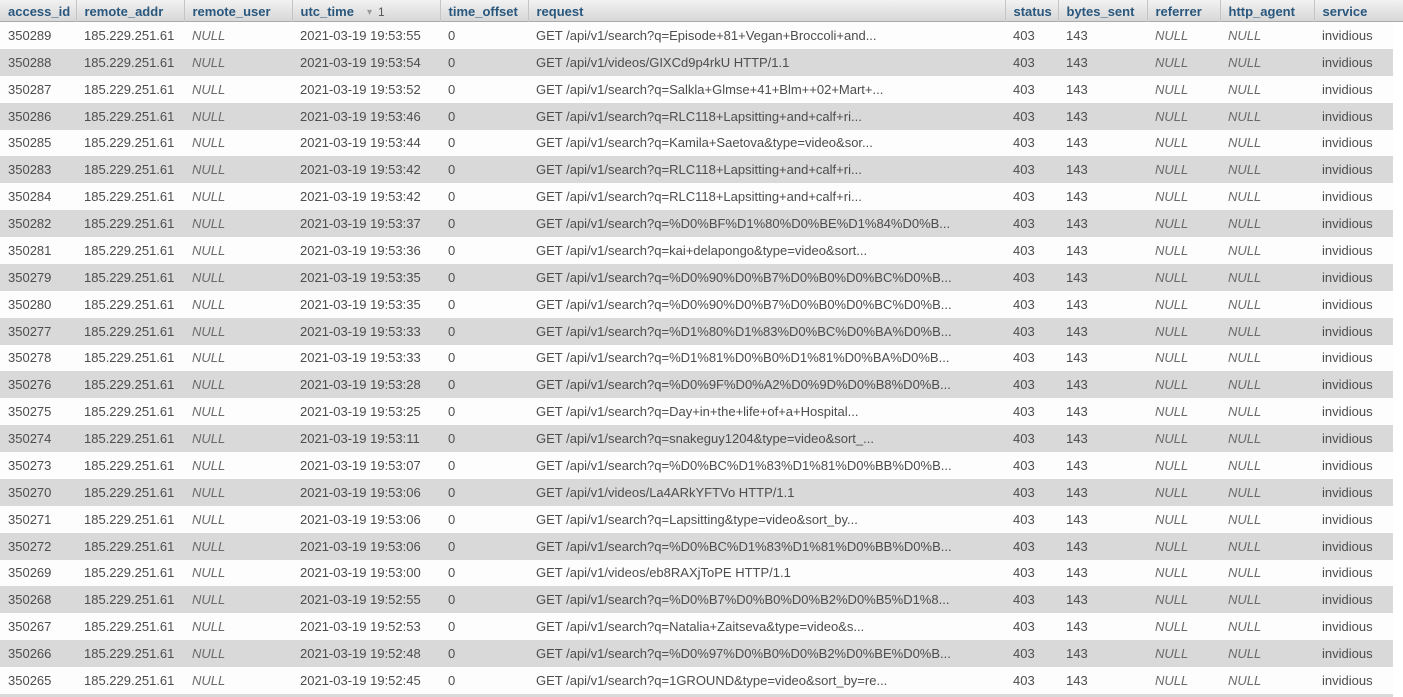  I want to click on cell-access_id: 350272, so click(30, 546).